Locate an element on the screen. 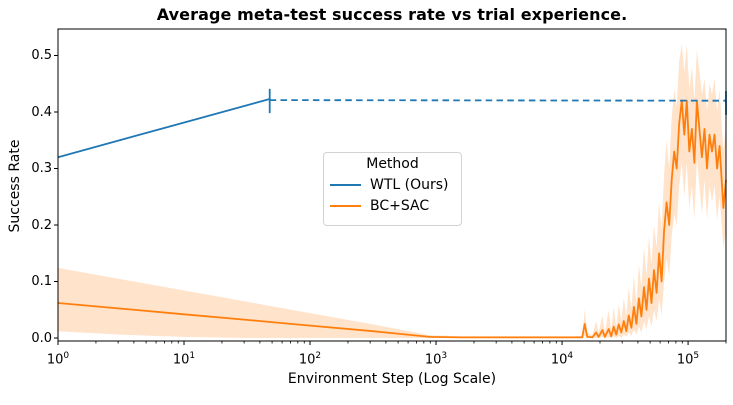 This screenshot has height=405, width=733. wtl-dashed-line is located at coordinates (498, 100).